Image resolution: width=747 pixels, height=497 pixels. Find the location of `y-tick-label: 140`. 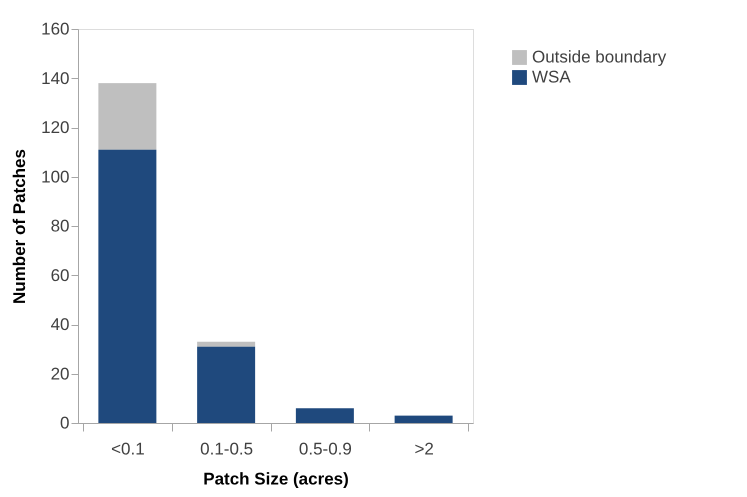

y-tick-label: 140 is located at coordinates (55, 78).